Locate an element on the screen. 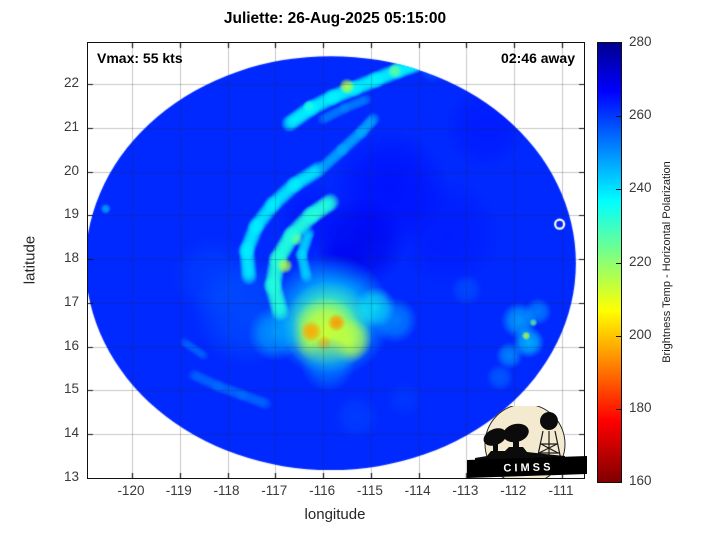 The width and height of the screenshot is (720, 540). colorbar-tick-label: 180 is located at coordinates (640, 407).